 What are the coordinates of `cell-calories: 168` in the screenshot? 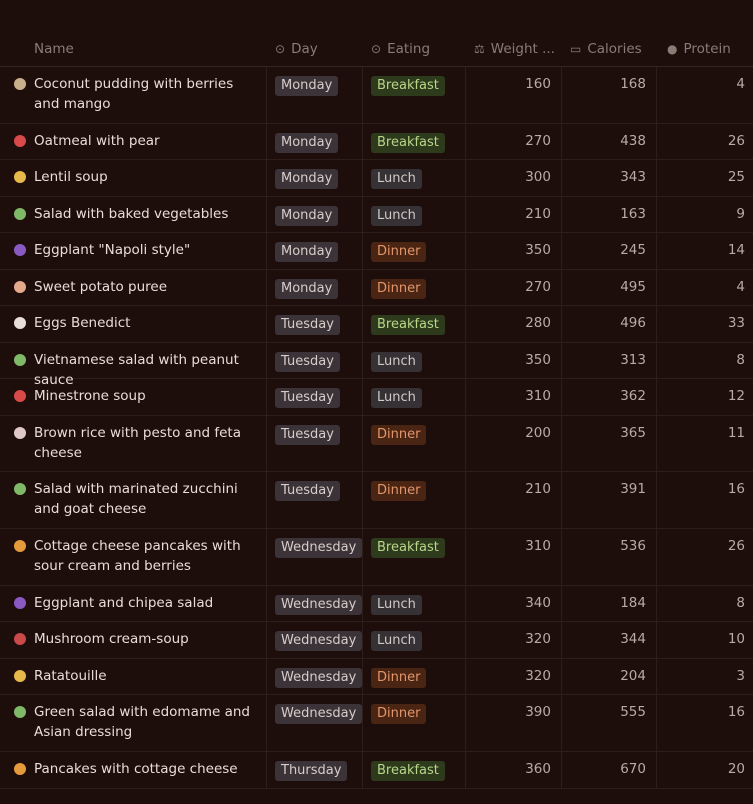 It's located at (609, 95).